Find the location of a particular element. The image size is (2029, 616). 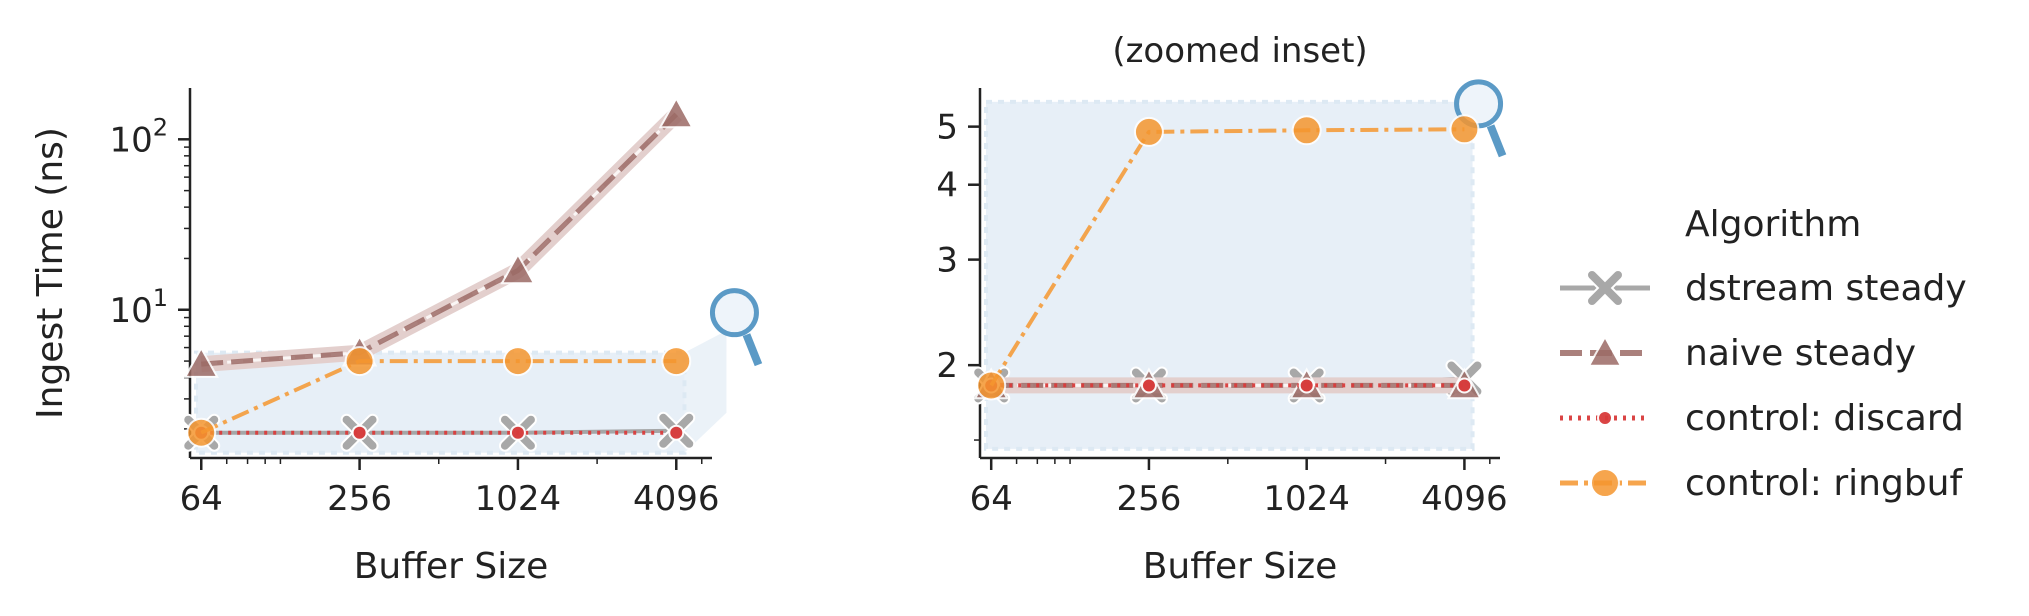

y-tick-exp: 1 is located at coordinates (160, 298).